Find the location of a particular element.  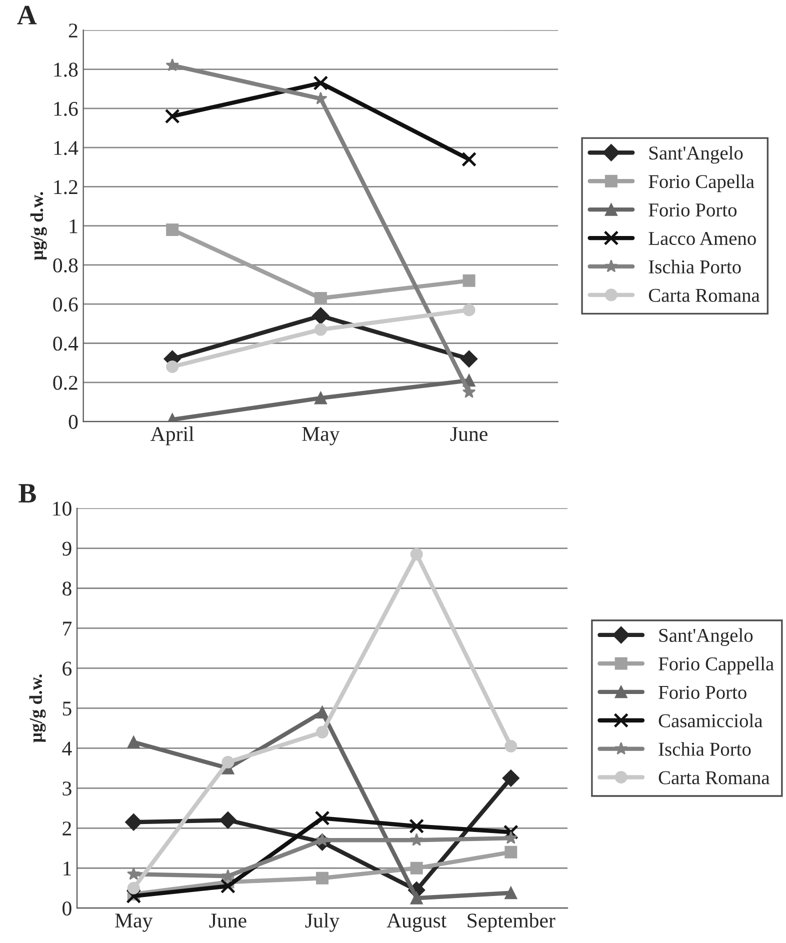

y-tick-label: 0.8 is located at coordinates (65, 265).